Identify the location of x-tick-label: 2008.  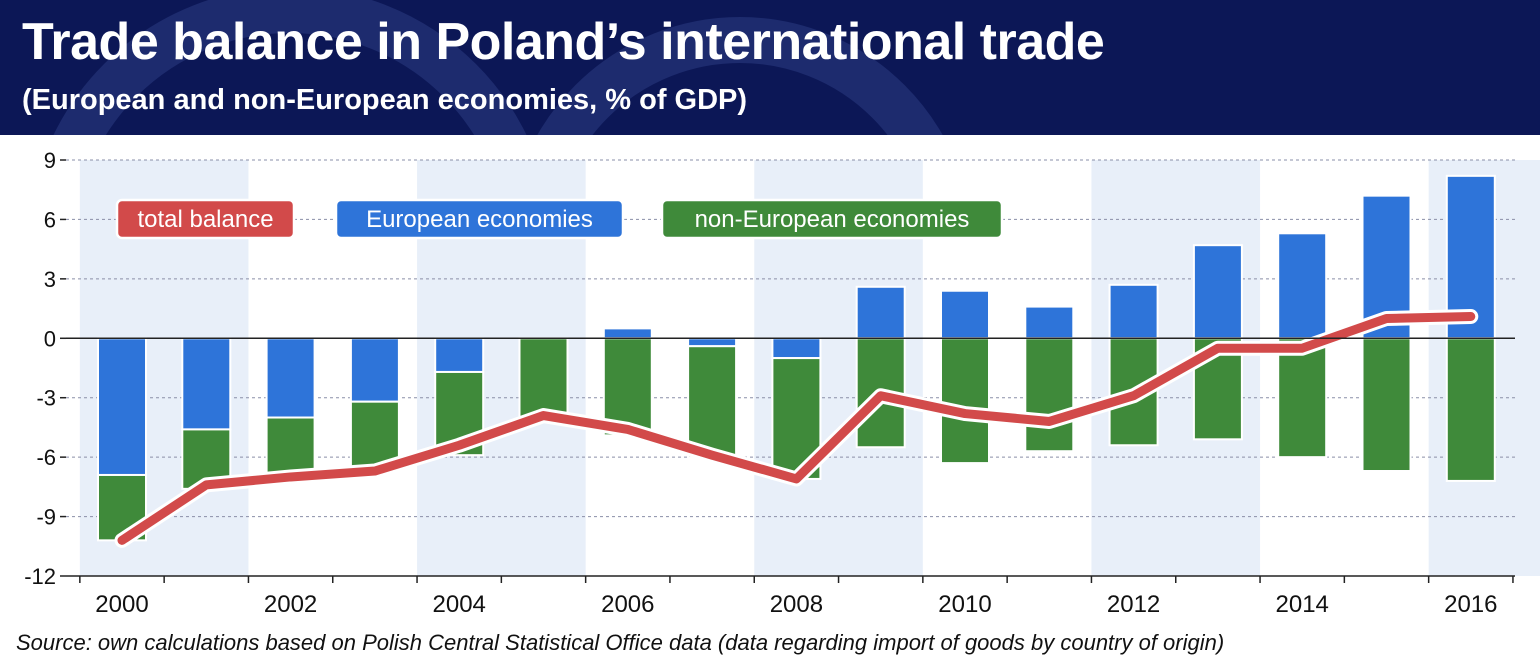
(796, 604).